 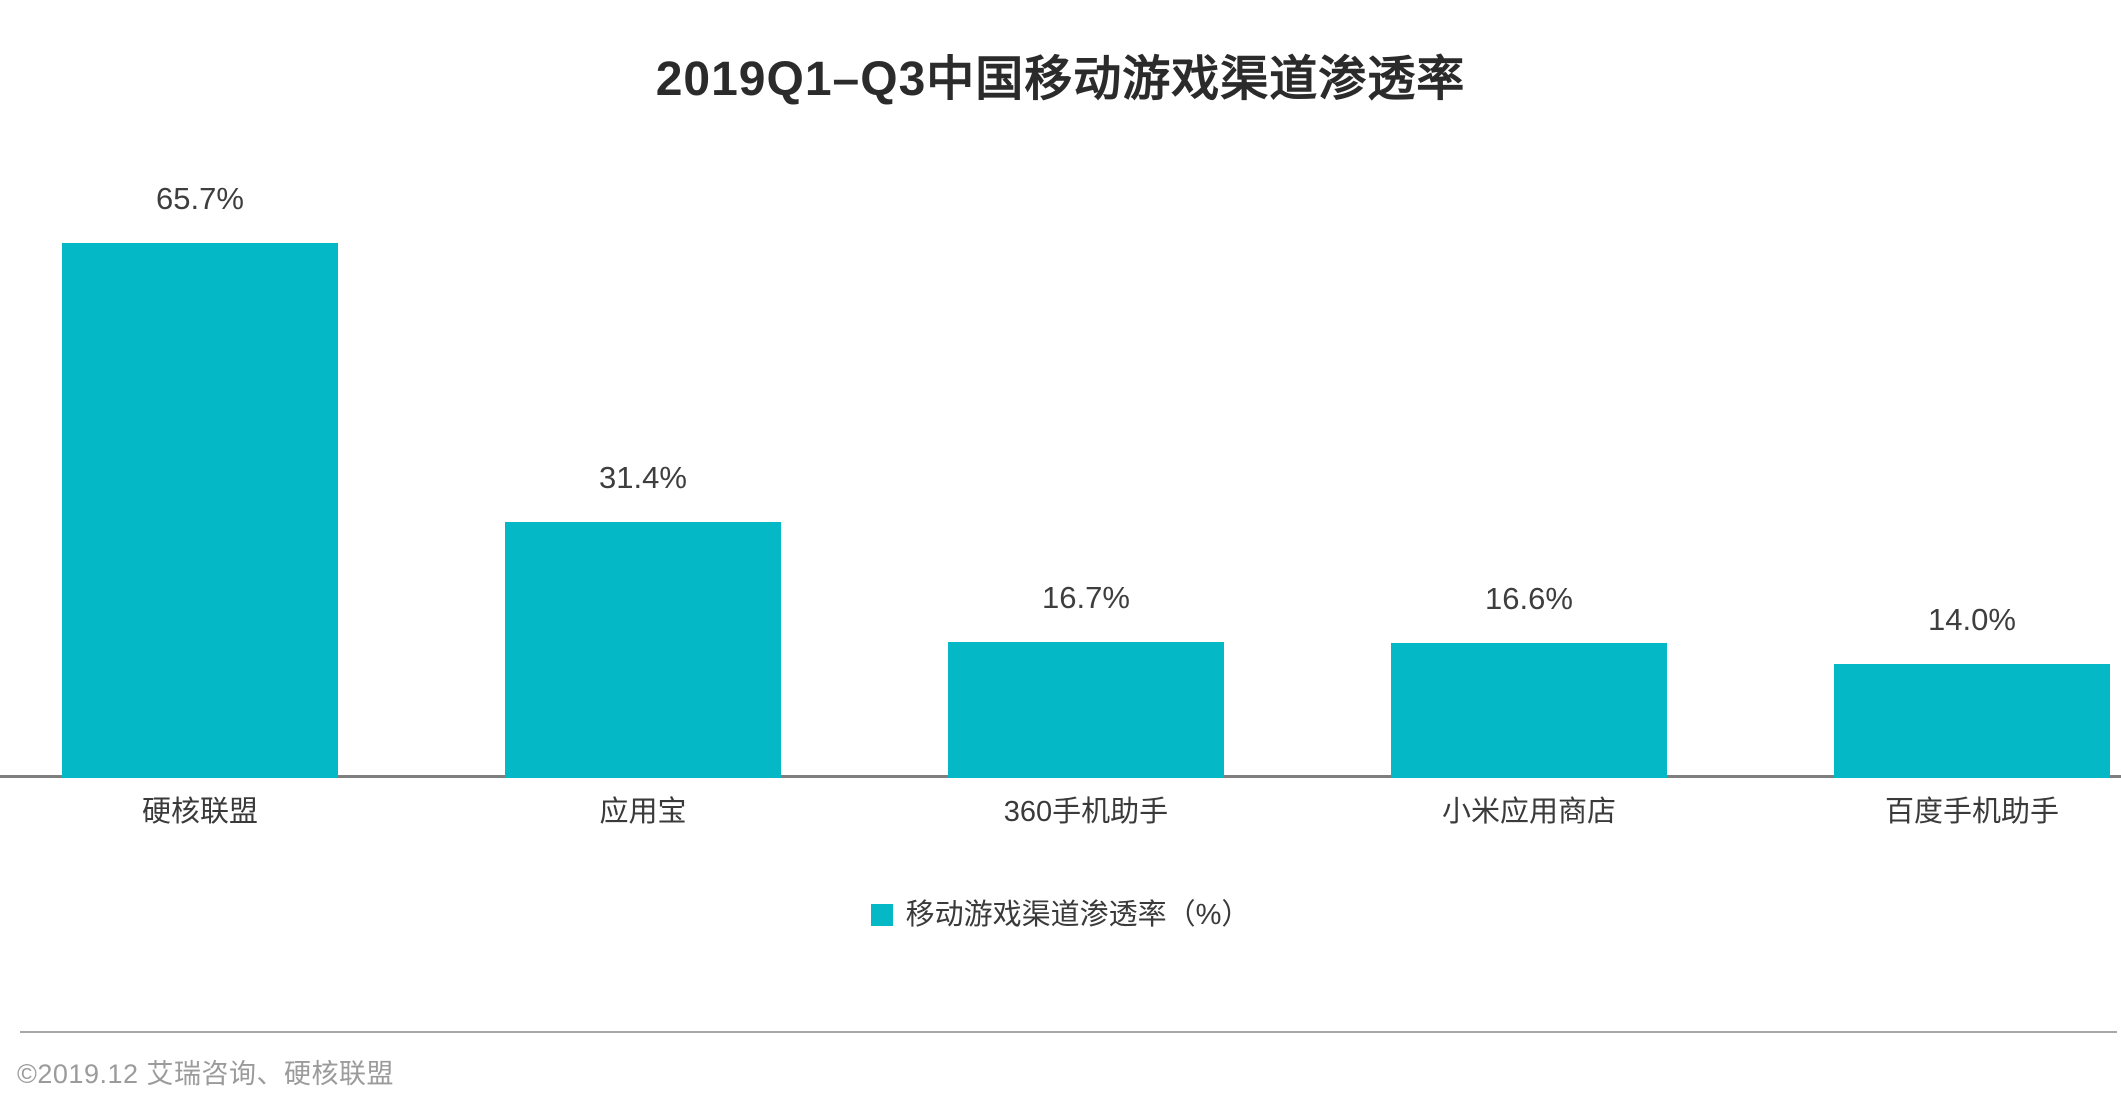 I want to click on bar-value-label: 16.6%, so click(x=1529, y=599).